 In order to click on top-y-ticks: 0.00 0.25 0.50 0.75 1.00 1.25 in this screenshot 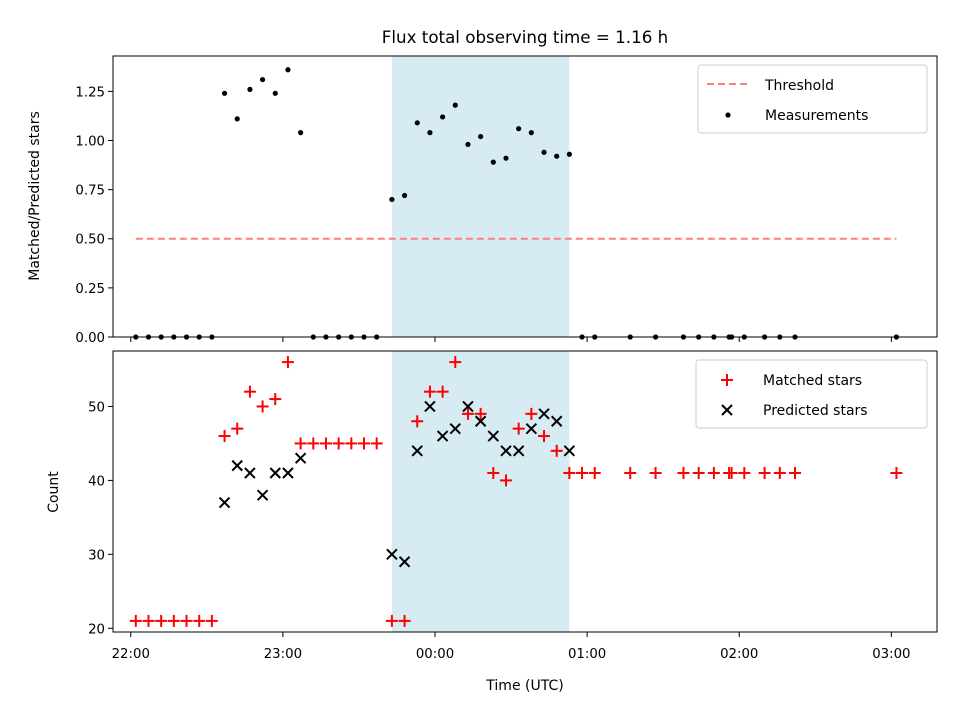, I will do `click(94, 215)`.